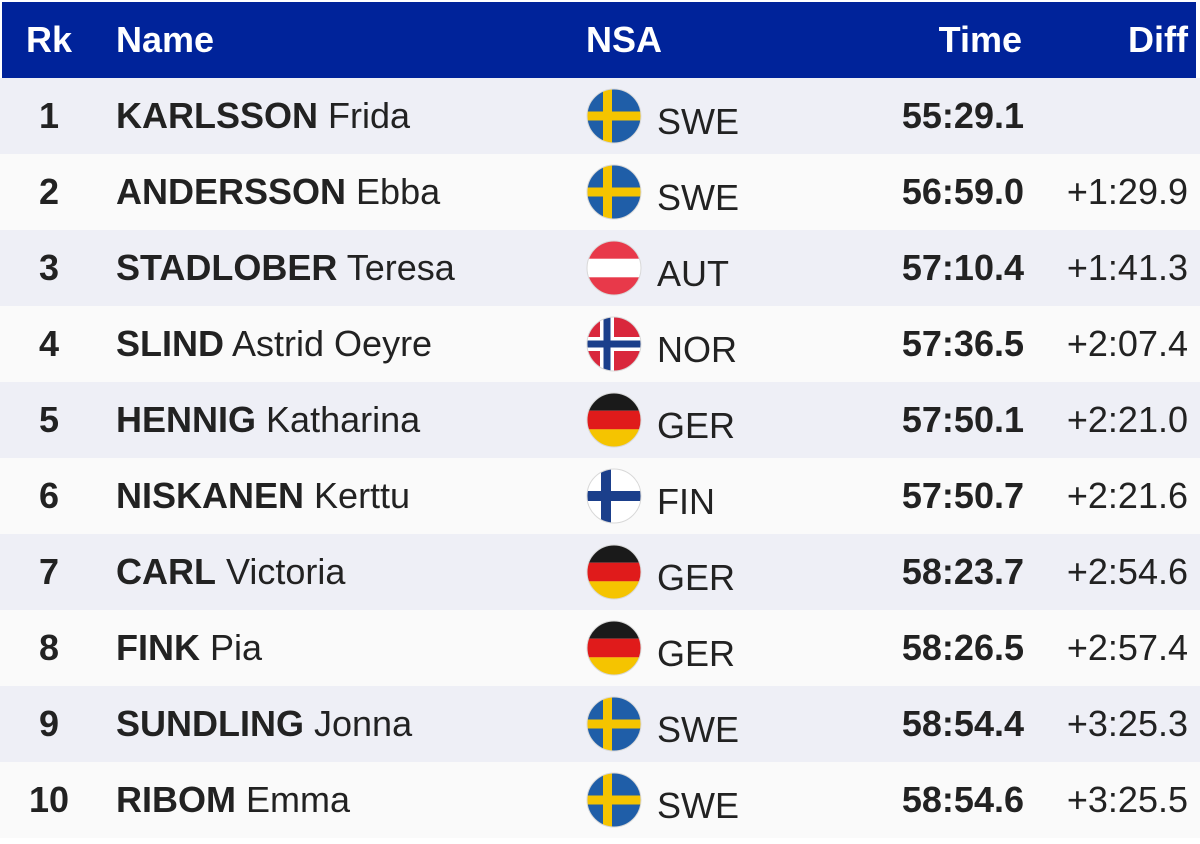 The height and width of the screenshot is (844, 1200). I want to click on rank-cell: 1, so click(49, 115).